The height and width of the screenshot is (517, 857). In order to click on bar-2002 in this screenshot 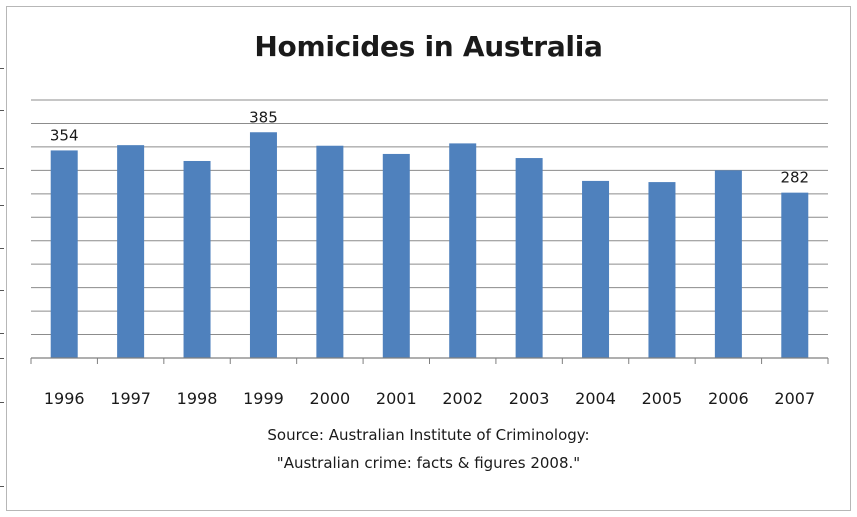, I will do `click(463, 250)`.